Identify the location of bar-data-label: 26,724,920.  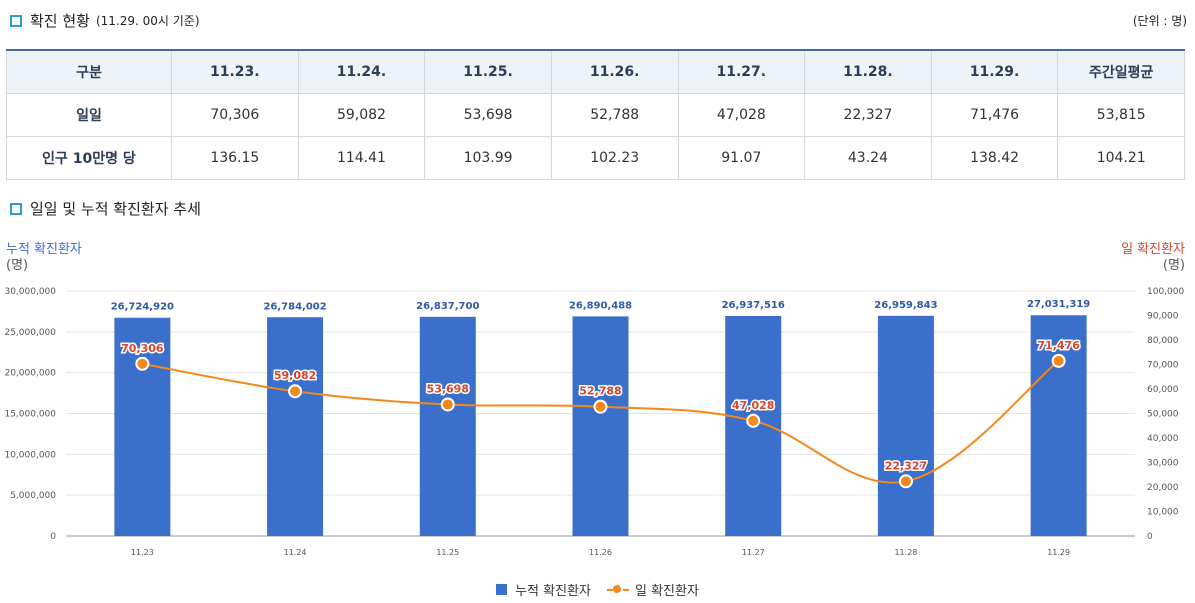
(142, 307).